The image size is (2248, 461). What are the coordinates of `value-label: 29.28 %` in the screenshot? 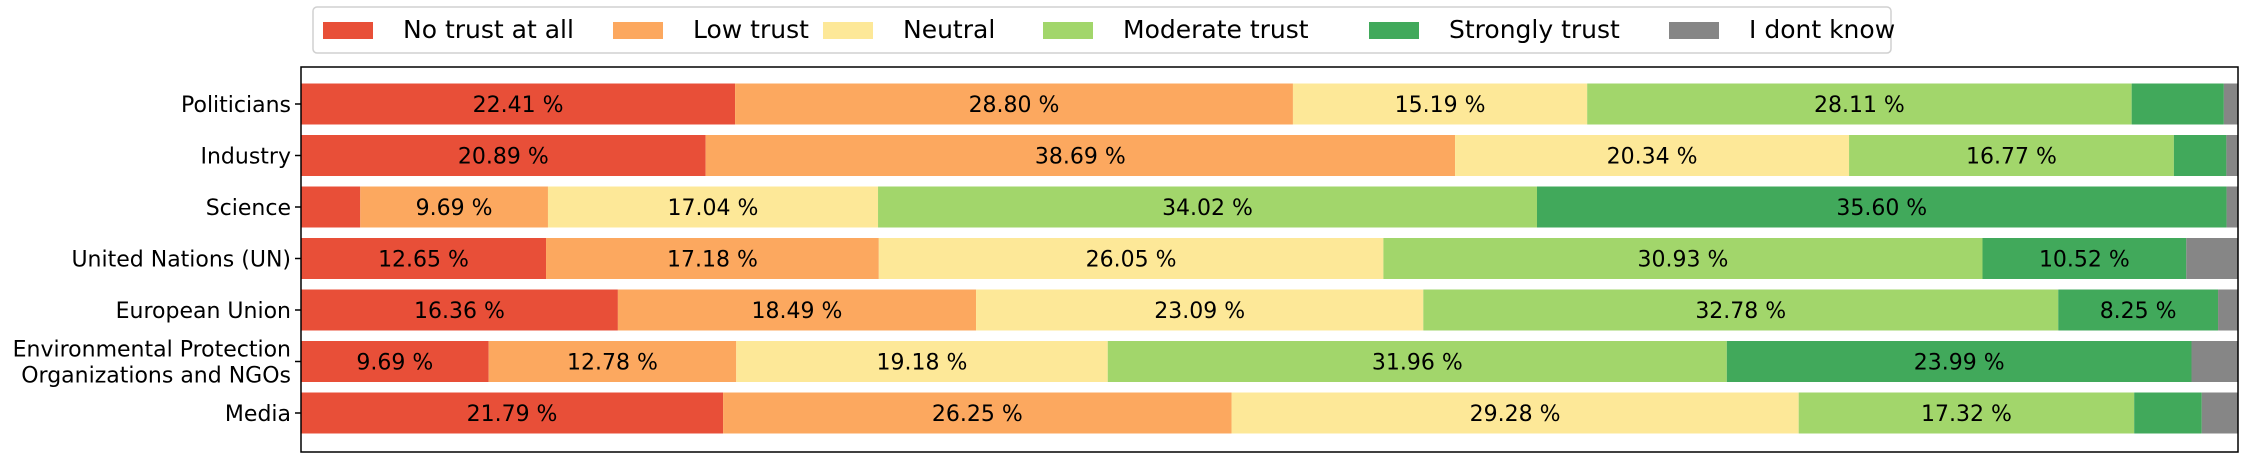 It's located at (1515, 414).